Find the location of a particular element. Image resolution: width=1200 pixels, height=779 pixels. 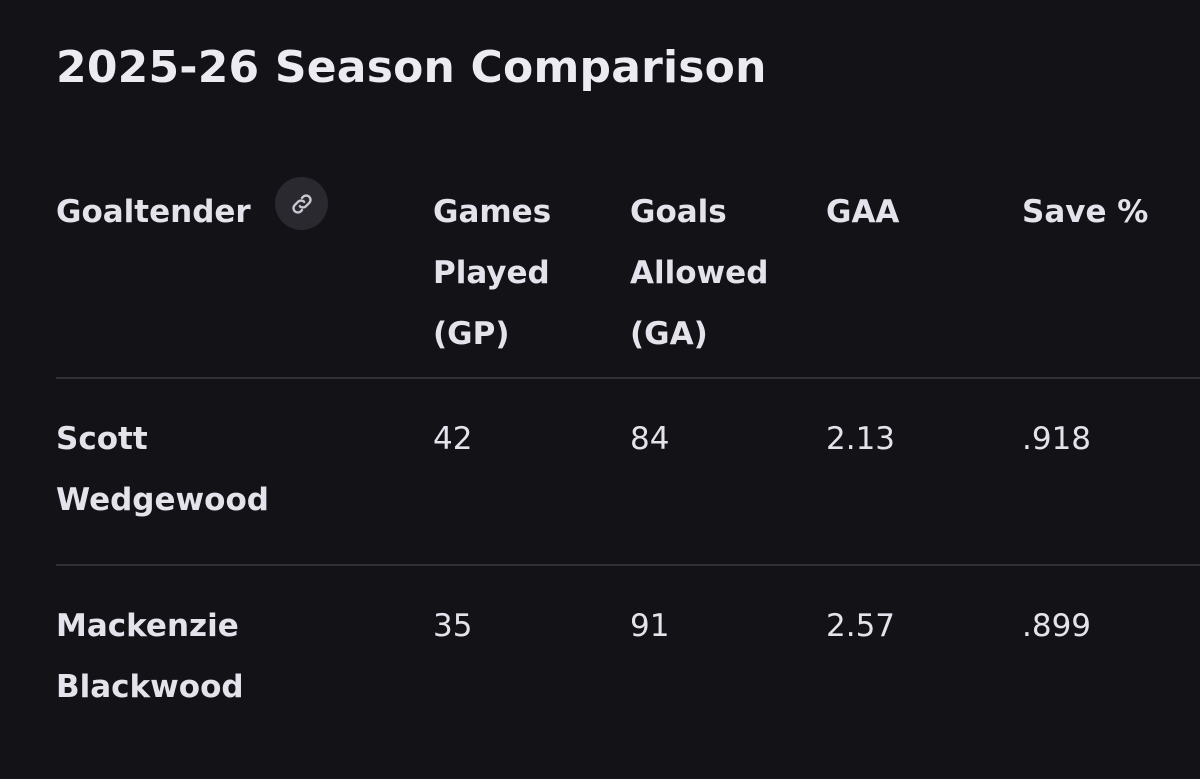

save-percentage-value: .918 is located at coordinates (1057, 439).